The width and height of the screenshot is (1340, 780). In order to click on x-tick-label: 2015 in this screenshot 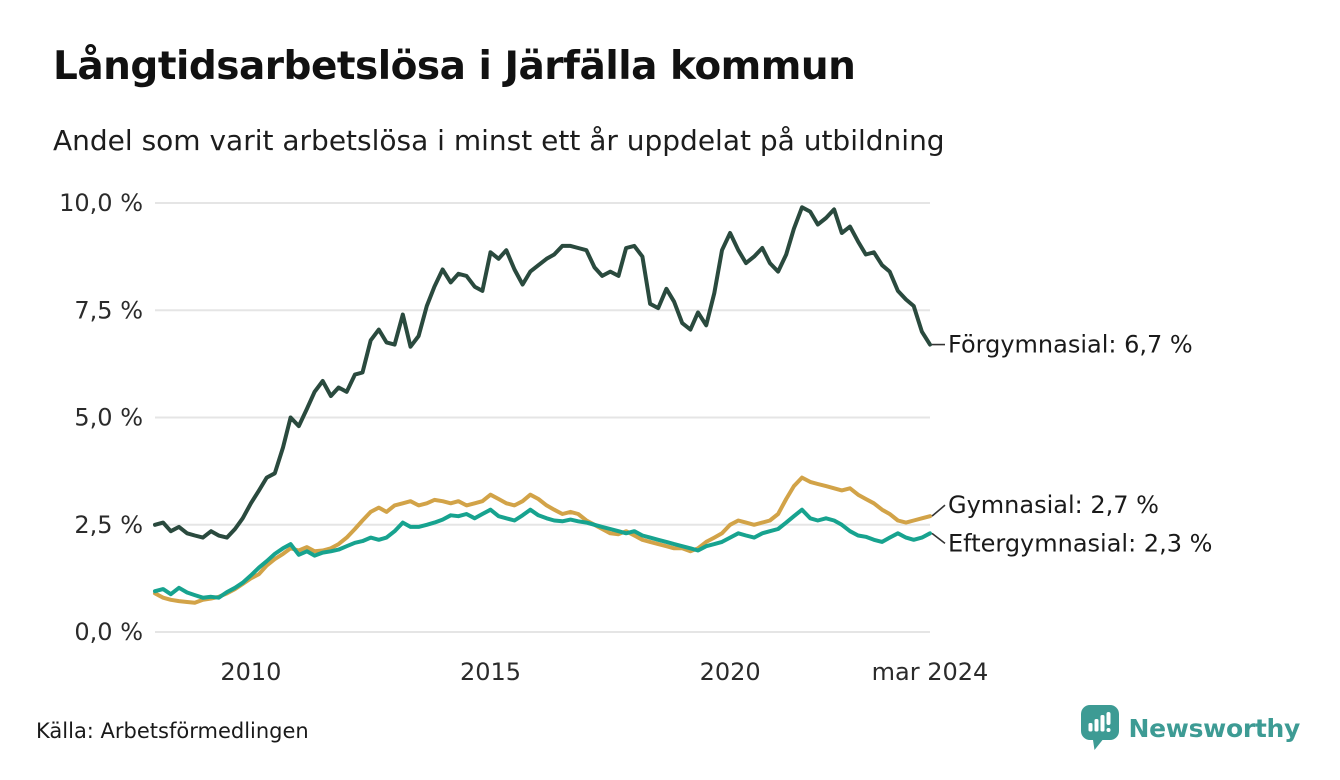, I will do `click(490, 672)`.